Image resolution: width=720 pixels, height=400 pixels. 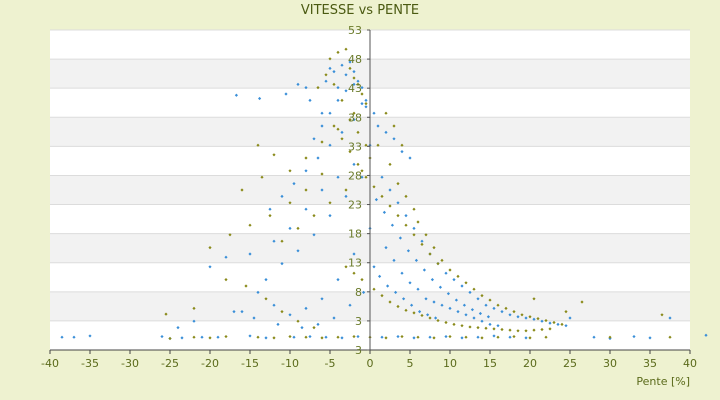 I want to click on x-tick-label: -30, so click(x=130, y=363).